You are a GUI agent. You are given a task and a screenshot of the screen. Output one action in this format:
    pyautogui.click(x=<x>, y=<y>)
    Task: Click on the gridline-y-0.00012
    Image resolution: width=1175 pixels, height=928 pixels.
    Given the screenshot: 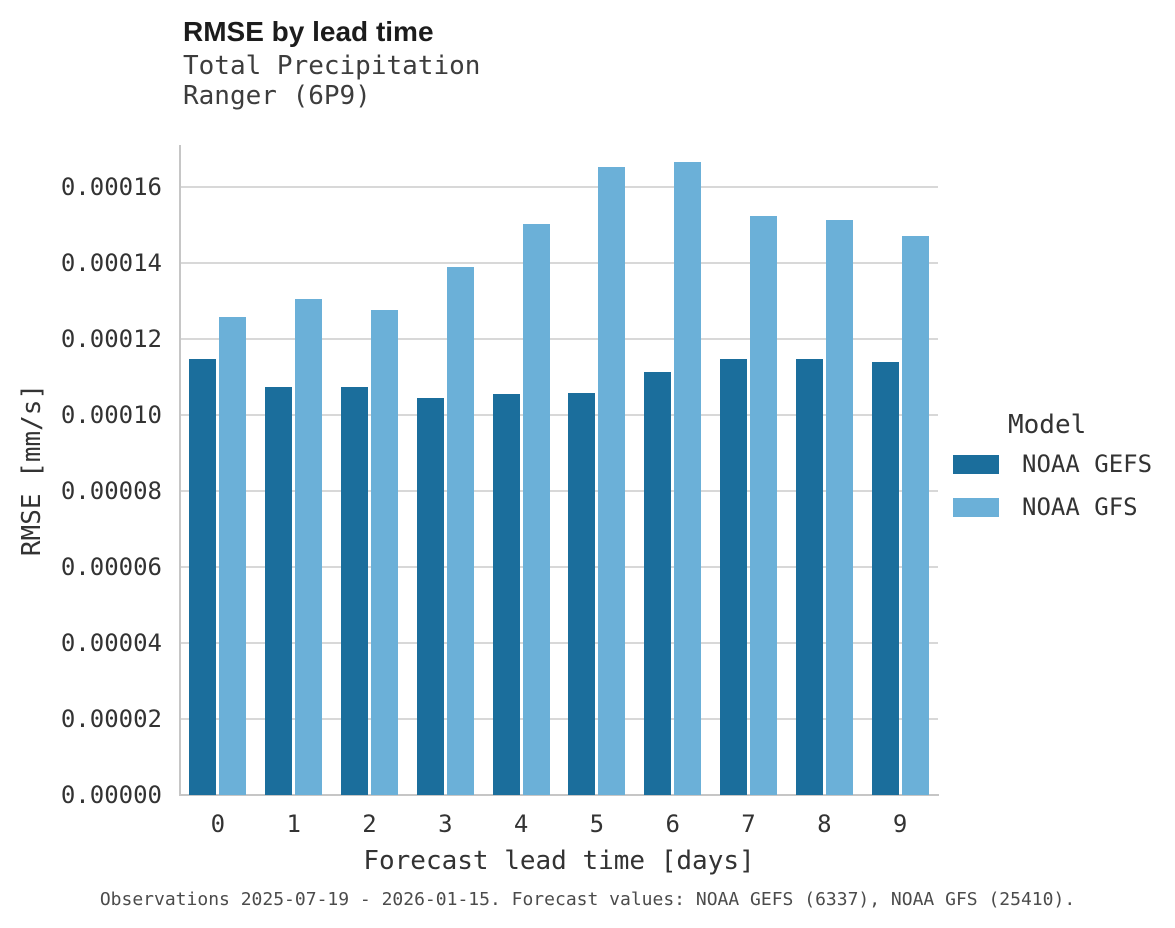 What is the action you would take?
    pyautogui.click(x=559, y=338)
    